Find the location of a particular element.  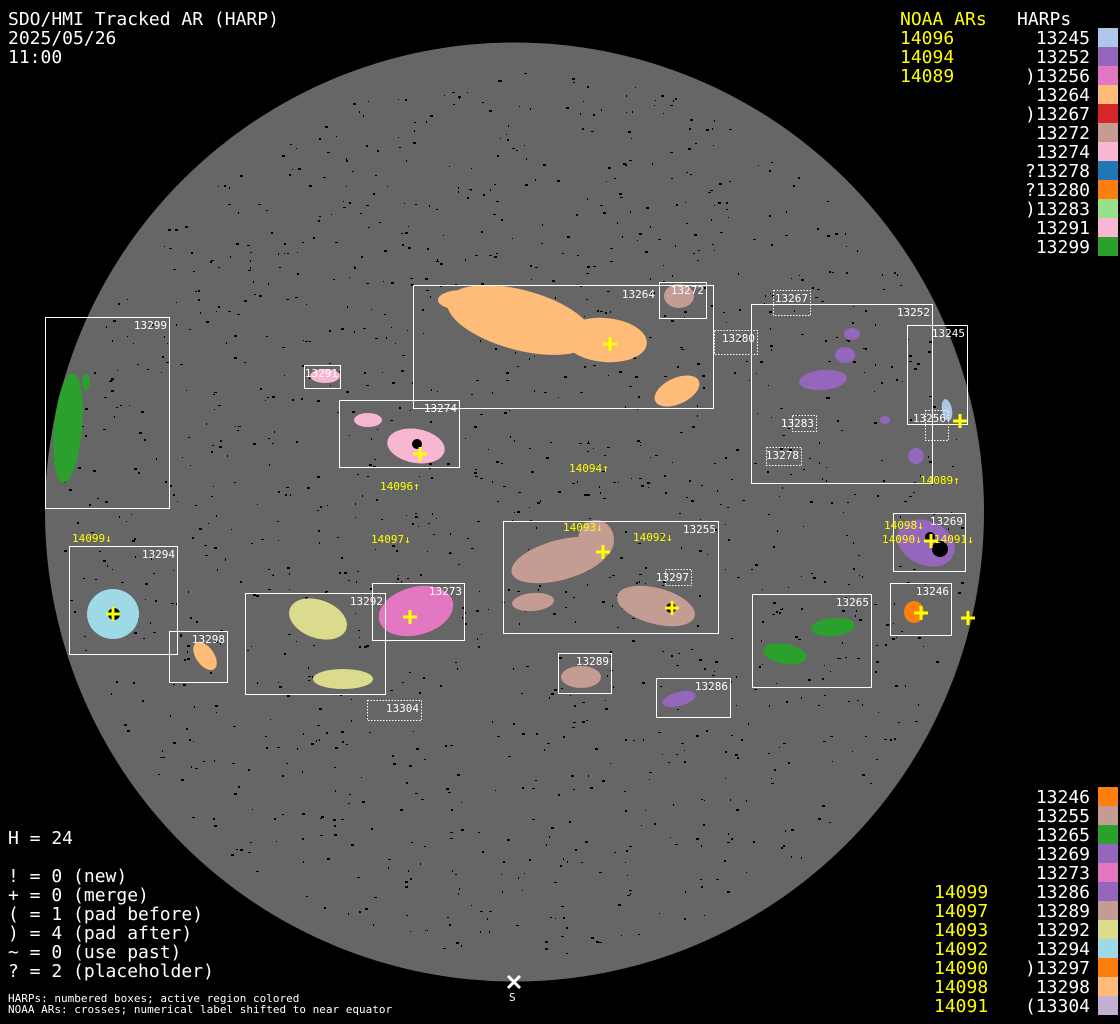

harp-box: 13283 is located at coordinates (799, 423).